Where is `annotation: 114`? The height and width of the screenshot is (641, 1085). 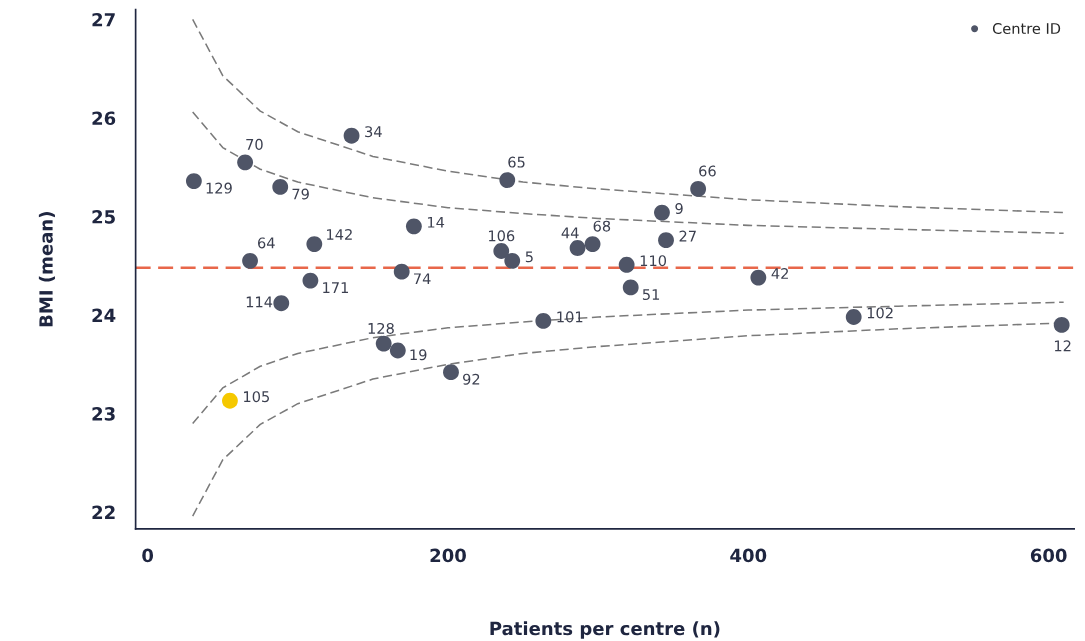
annotation: 114 is located at coordinates (259, 302).